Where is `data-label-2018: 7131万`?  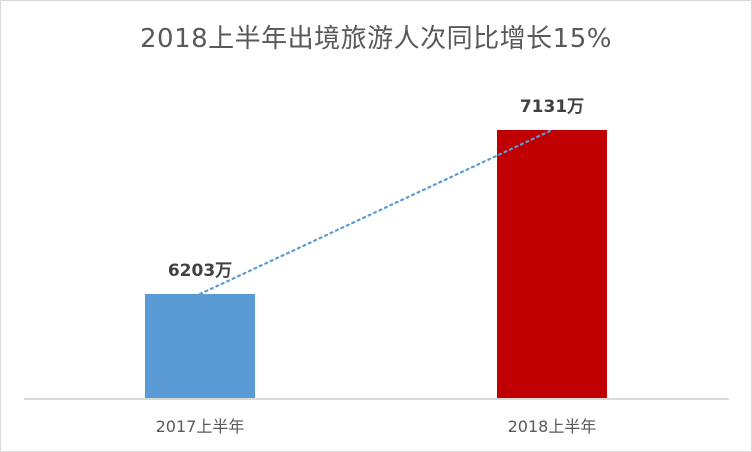
data-label-2018: 7131万 is located at coordinates (552, 107).